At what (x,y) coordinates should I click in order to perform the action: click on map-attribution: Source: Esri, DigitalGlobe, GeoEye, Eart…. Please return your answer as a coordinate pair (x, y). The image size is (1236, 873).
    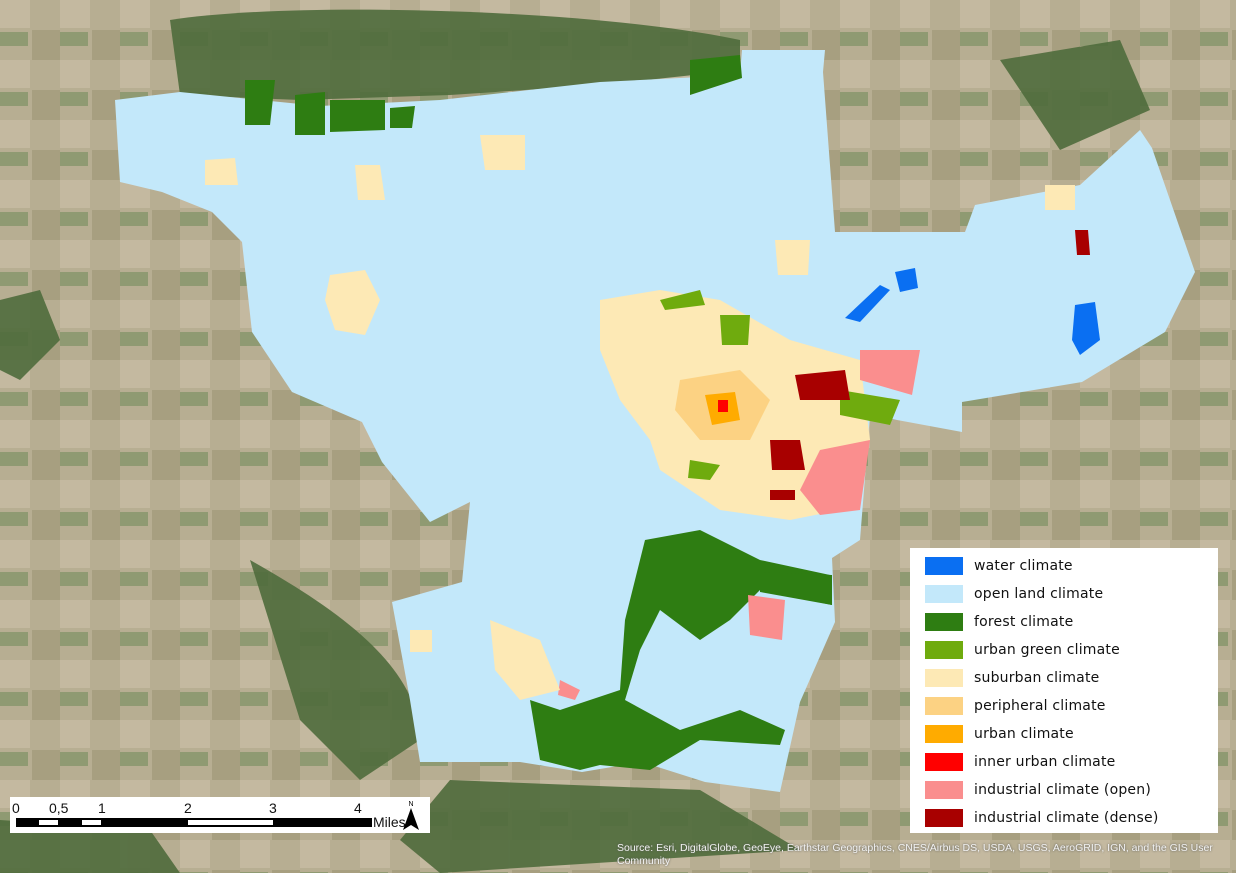
    Looking at the image, I should click on (915, 854).